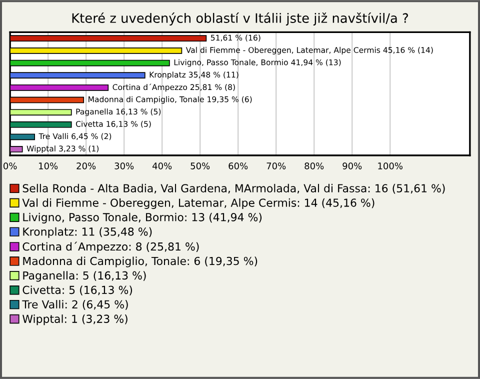  What do you see at coordinates (75, 305) in the screenshot?
I see `legend-label: Tre Valli: 2 (6,45 %)` at bounding box center [75, 305].